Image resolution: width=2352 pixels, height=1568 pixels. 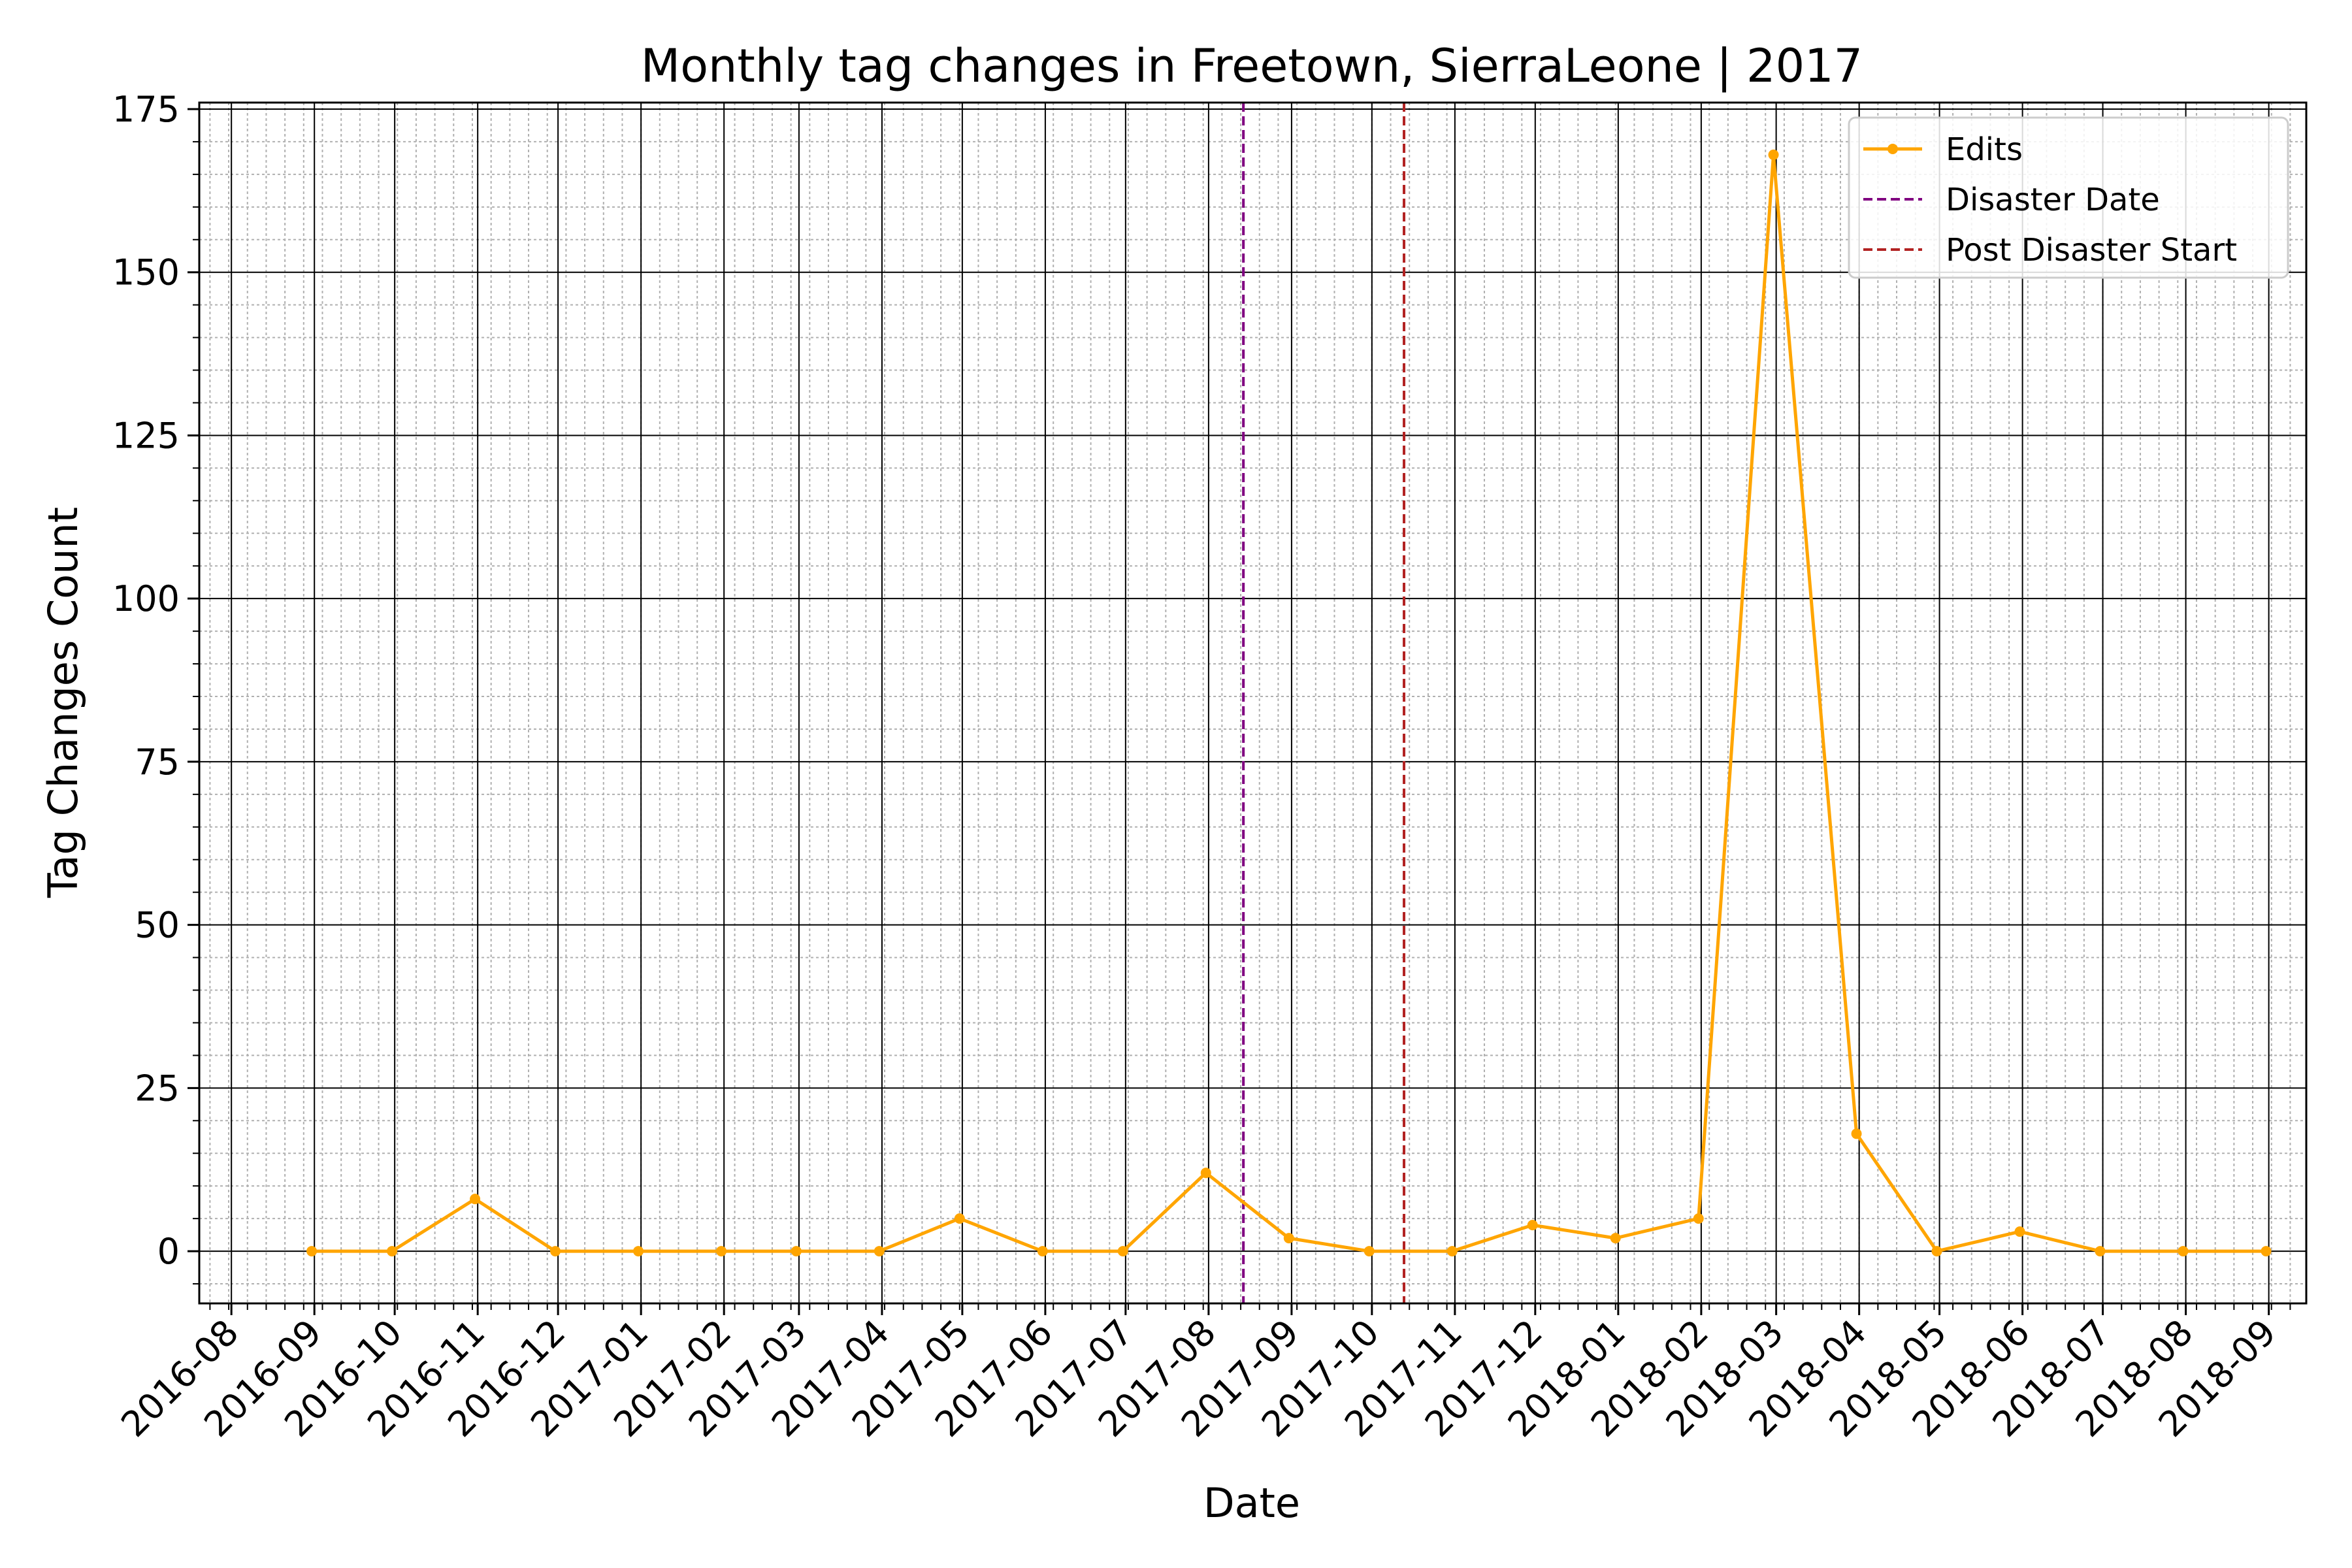 I want to click on x-axis-label: Date, so click(x=1251, y=1503).